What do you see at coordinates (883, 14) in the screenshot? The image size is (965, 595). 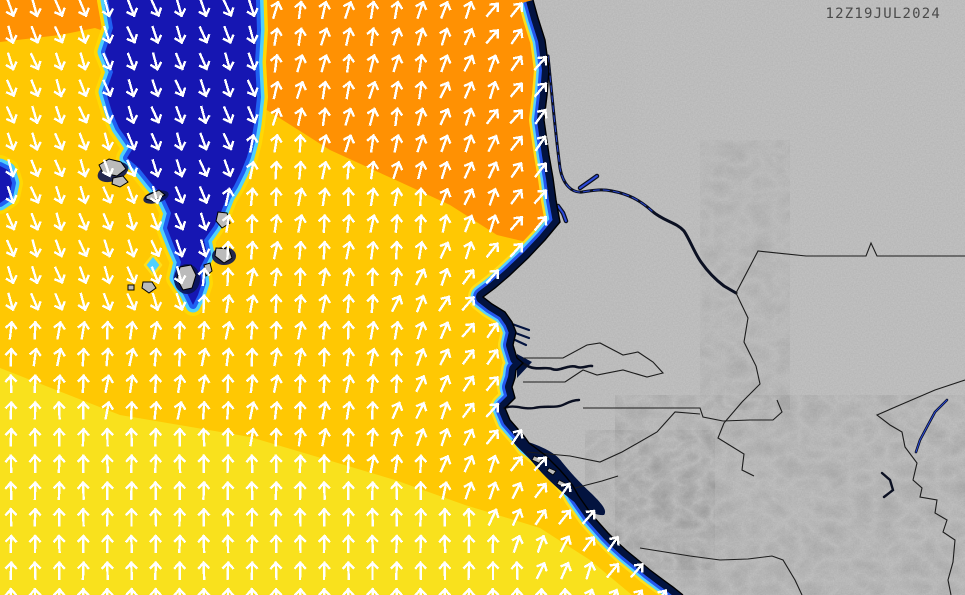 I see `timestamp-label: 12Z19JUL2024` at bounding box center [883, 14].